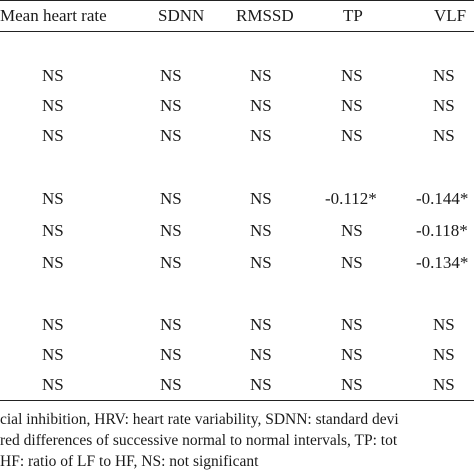  What do you see at coordinates (237, 400) in the screenshot?
I see `bottom-rule` at bounding box center [237, 400].